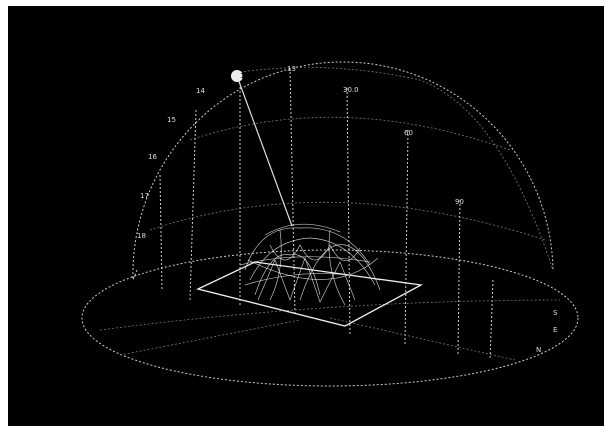  What do you see at coordinates (244, 76) in the screenshot?
I see `sun-label: 12` at bounding box center [244, 76].